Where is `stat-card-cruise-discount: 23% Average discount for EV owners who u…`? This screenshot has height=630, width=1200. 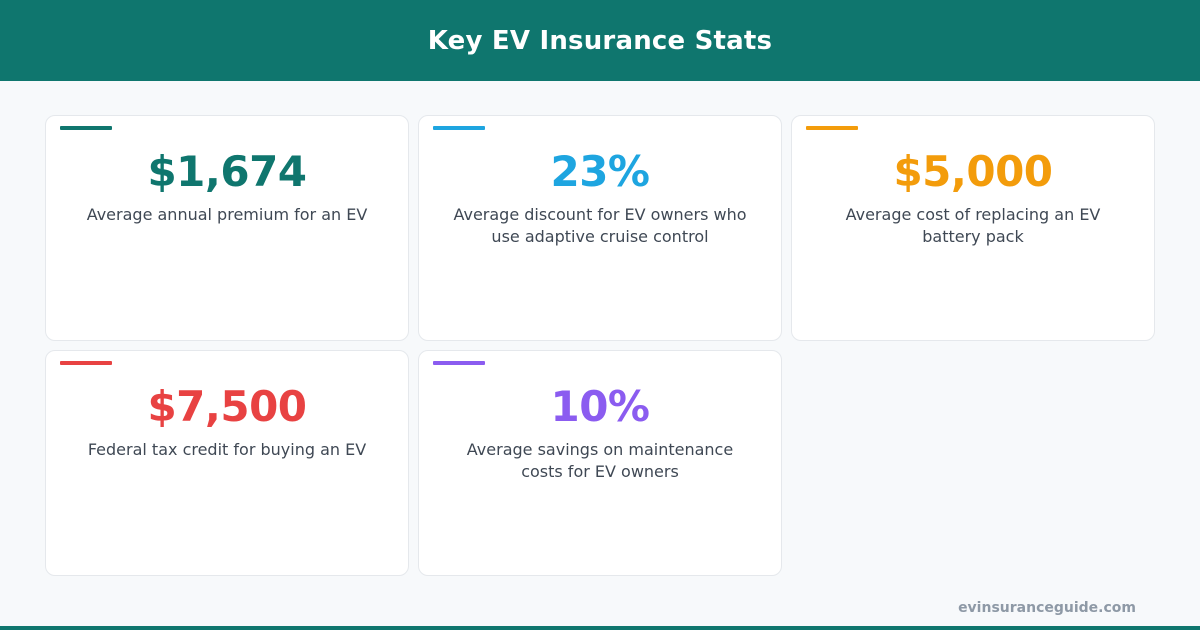
stat-card-cruise-discount: 23% Average discount for EV owners who u… is located at coordinates (600, 228).